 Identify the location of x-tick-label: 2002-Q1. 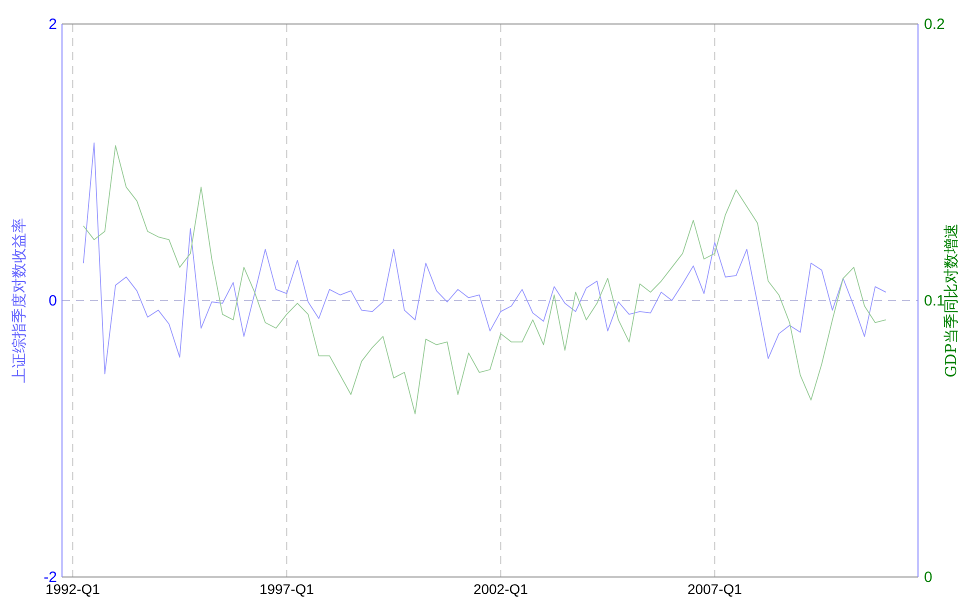
(500, 589).